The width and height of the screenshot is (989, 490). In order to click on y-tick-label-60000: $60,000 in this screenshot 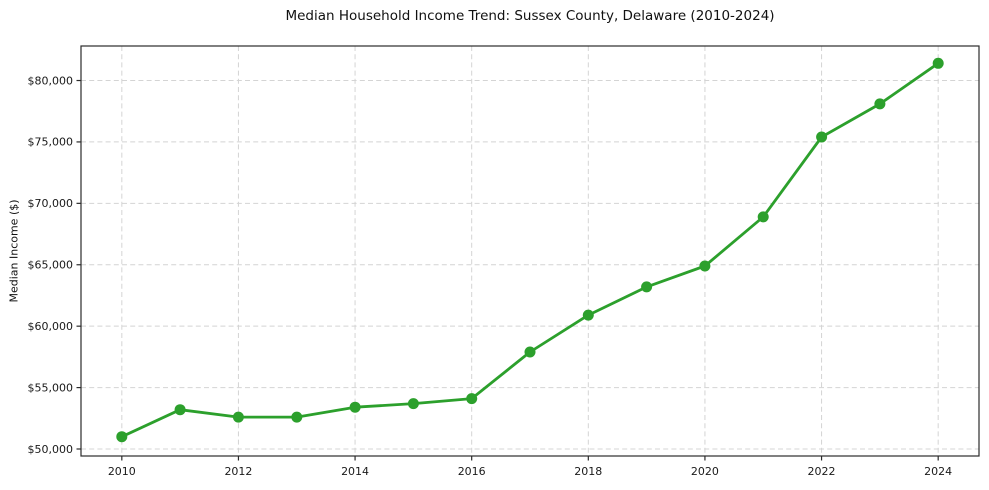, I will do `click(51, 326)`.